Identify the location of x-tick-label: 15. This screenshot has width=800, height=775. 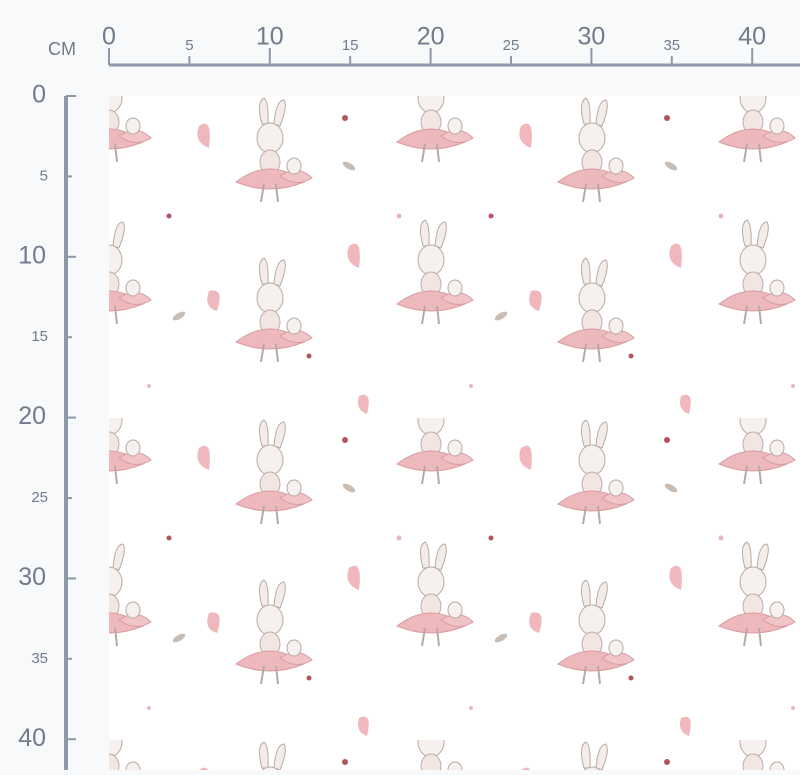
(350, 45).